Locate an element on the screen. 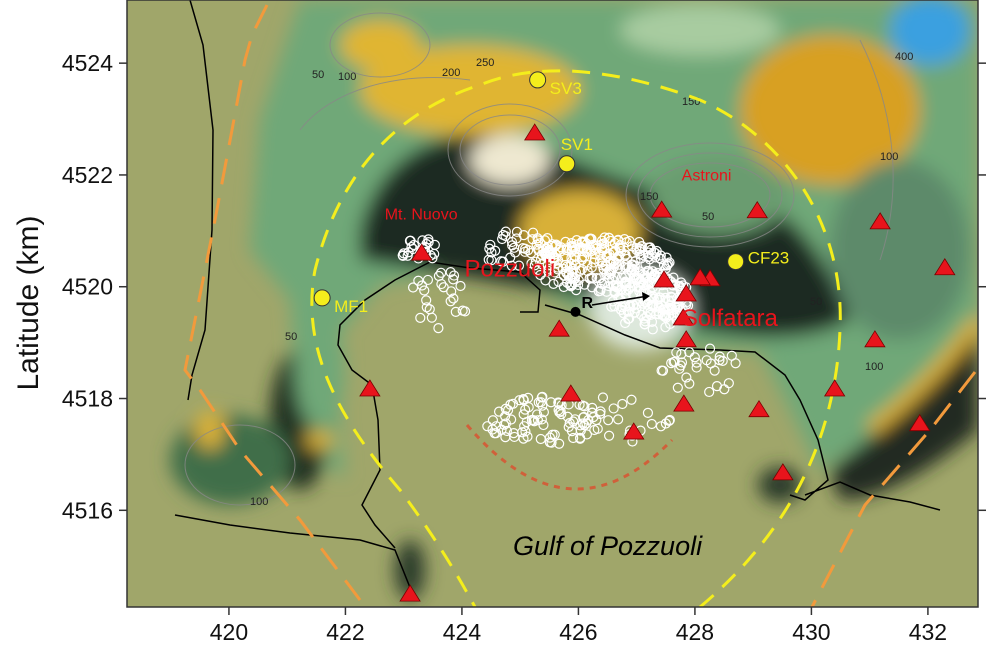 The image size is (1000, 650). contour-label: 400 is located at coordinates (904, 57).